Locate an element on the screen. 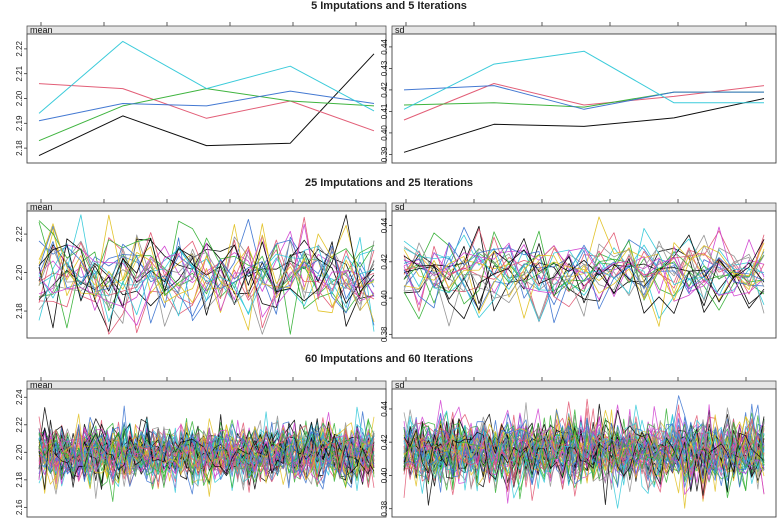 This screenshot has width=778, height=524. panel-2-mean: mean 2.18 2.20 2.22 is located at coordinates (201, 269).